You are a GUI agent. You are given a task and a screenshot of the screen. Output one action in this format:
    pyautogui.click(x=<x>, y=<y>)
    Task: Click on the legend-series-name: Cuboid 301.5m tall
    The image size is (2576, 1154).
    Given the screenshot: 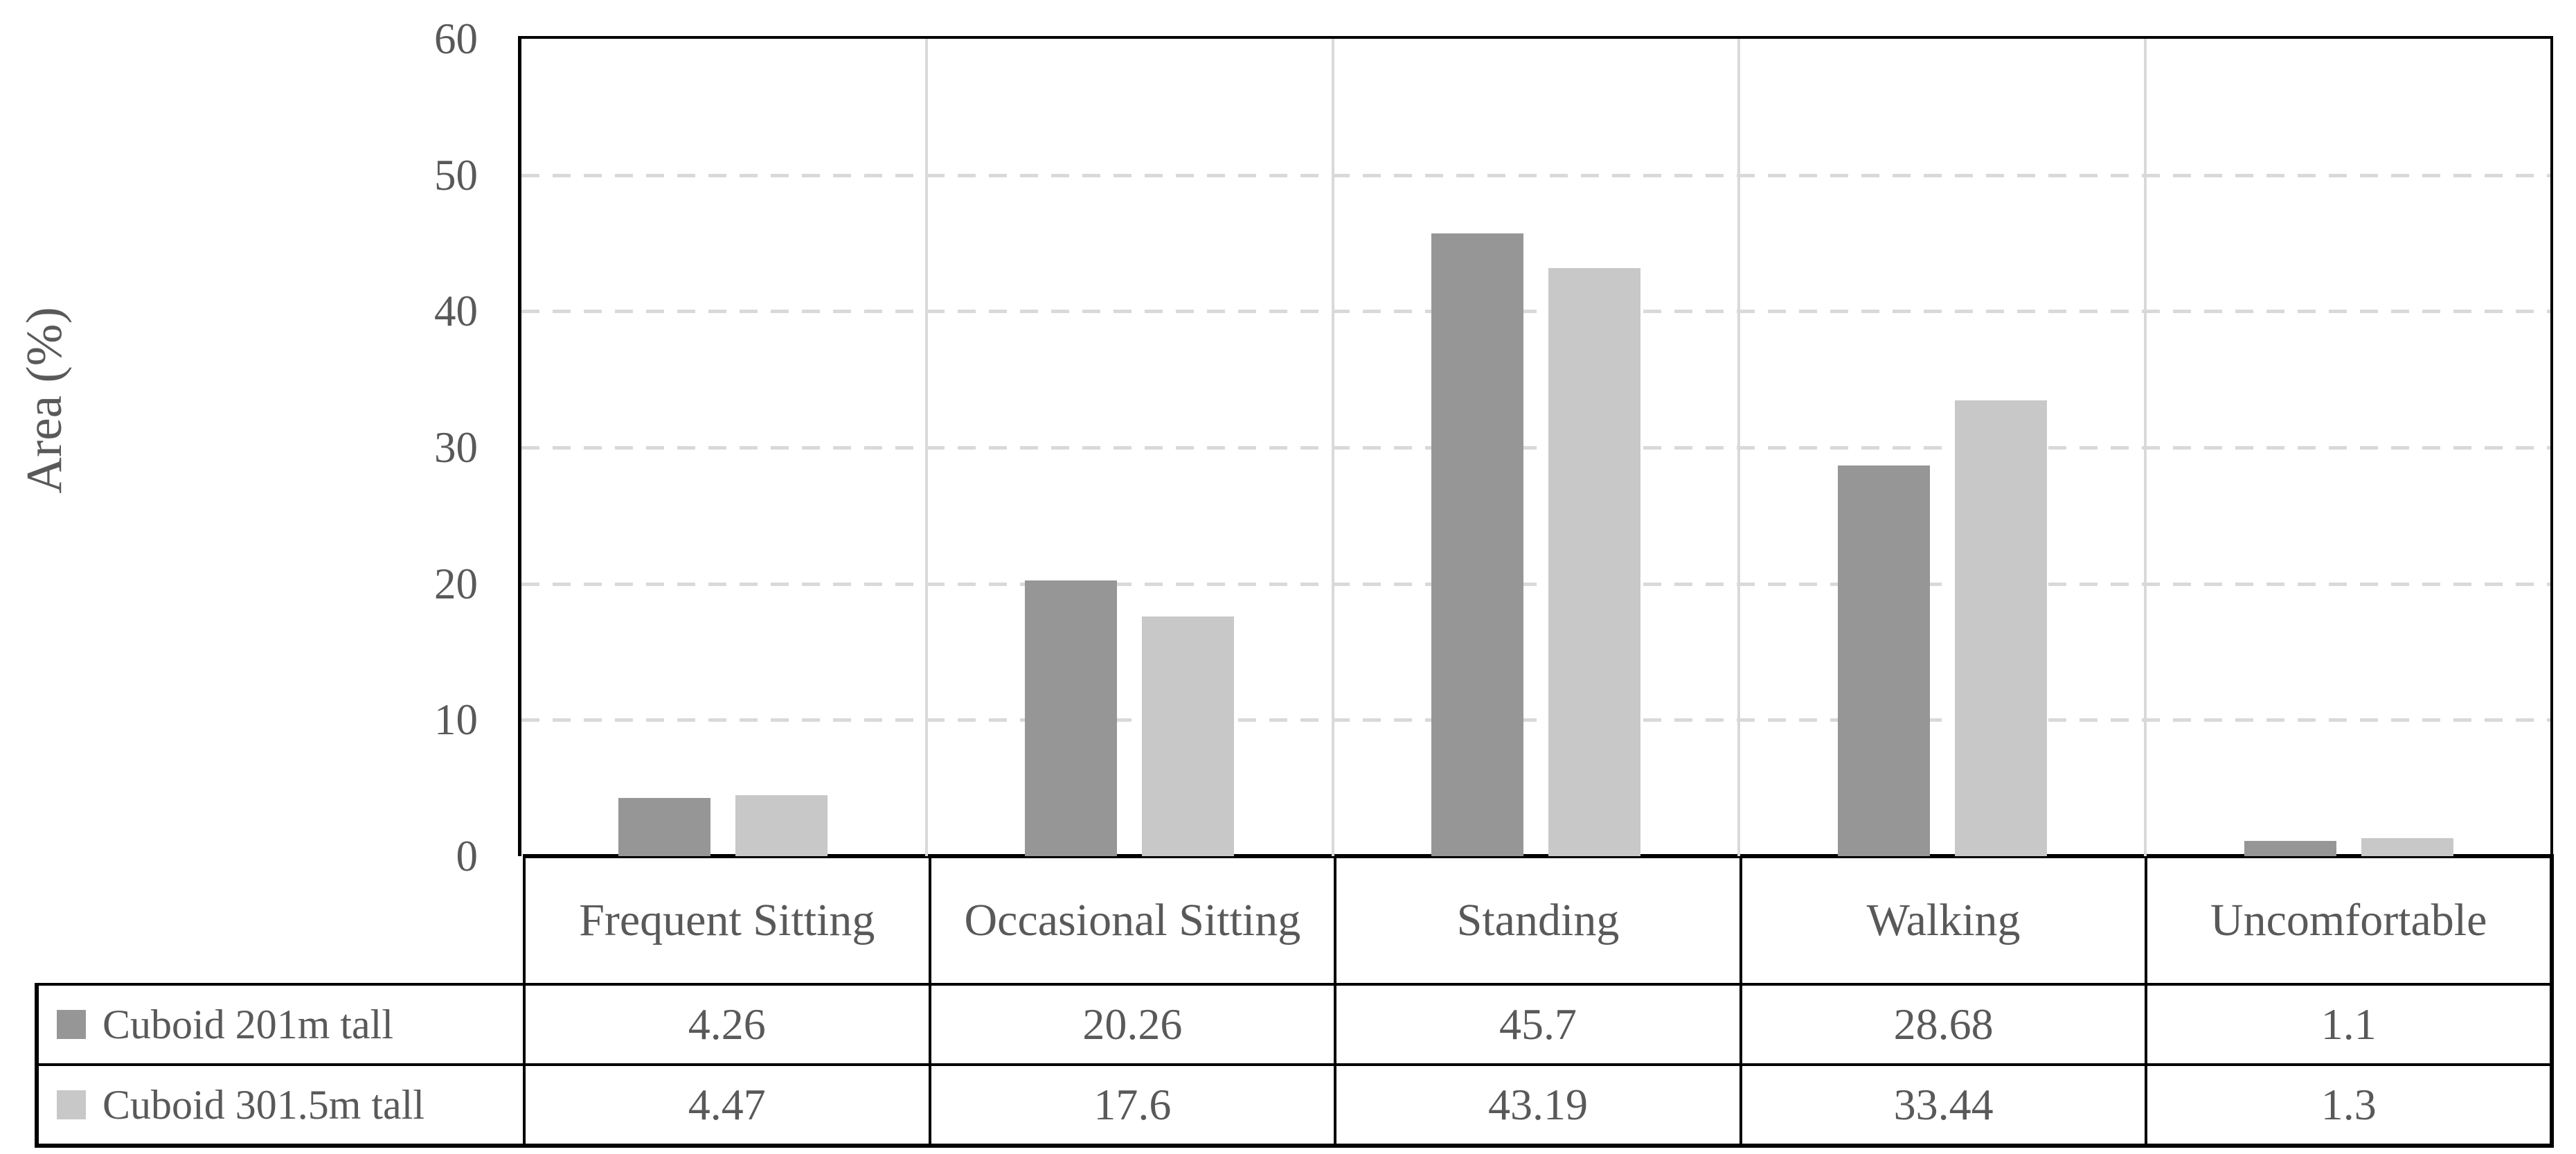 What is the action you would take?
    pyautogui.click(x=263, y=1104)
    